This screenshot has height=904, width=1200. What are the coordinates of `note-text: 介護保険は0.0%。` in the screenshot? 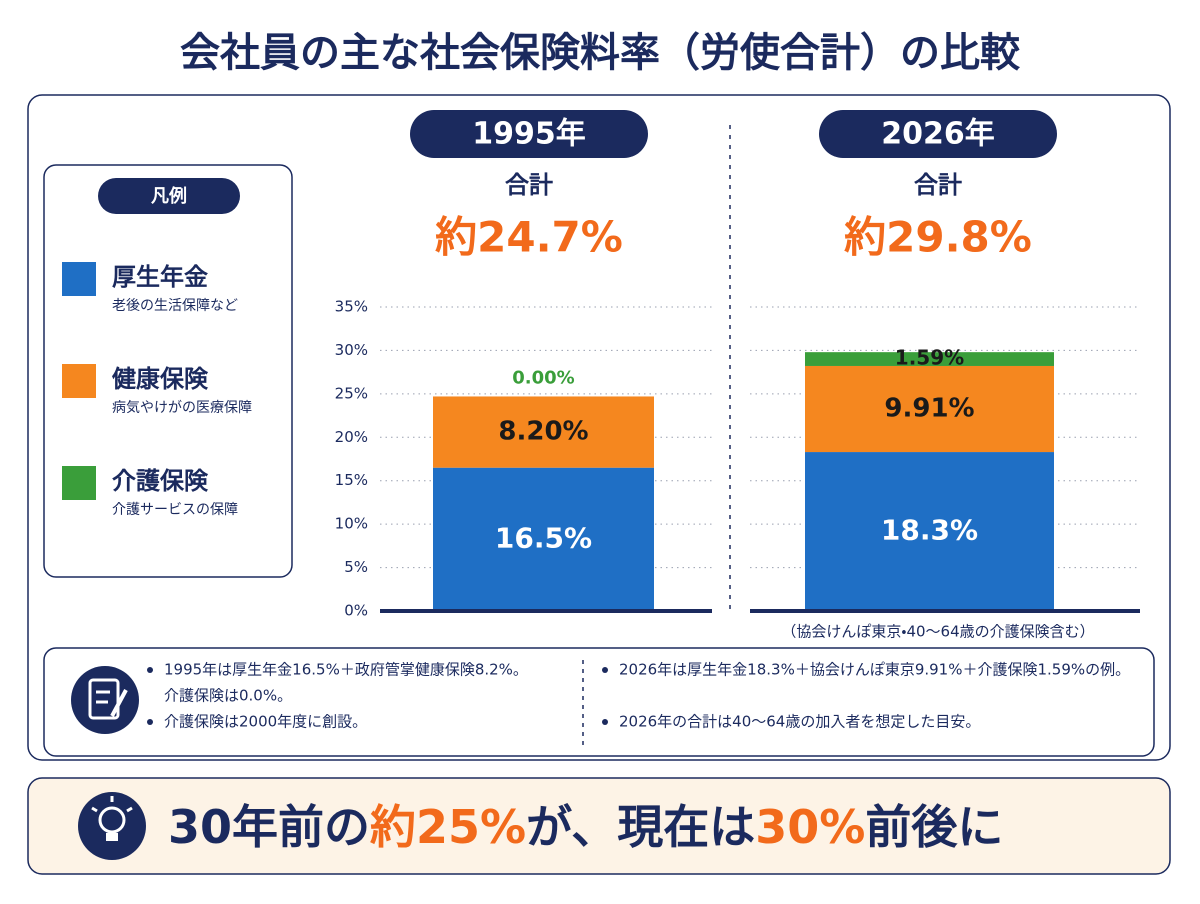 It's located at (228, 696).